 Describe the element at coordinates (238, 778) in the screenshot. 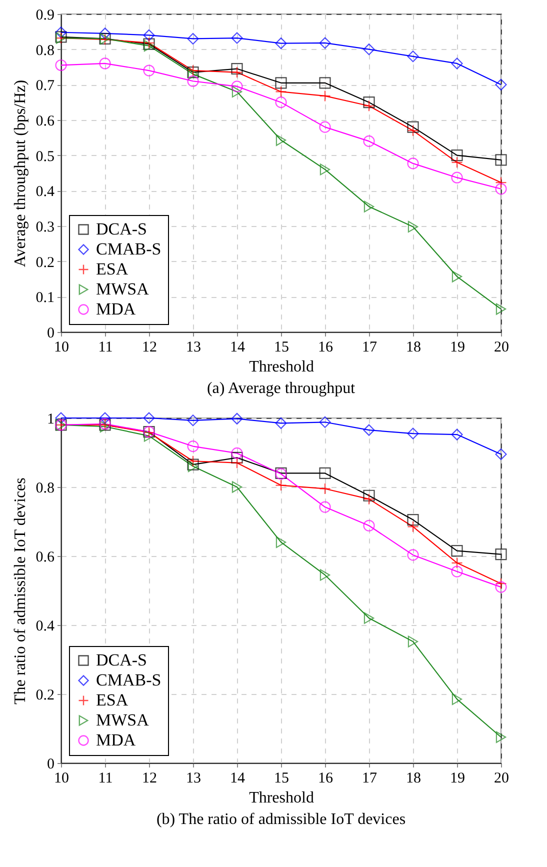

I see `x-tick-label: 14` at that location.